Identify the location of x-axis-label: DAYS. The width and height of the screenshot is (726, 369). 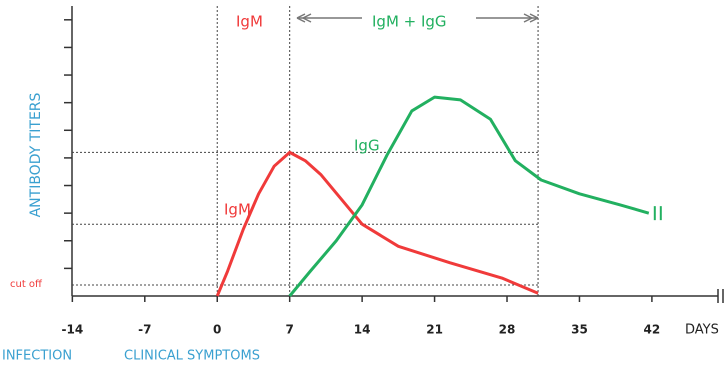
(702, 330).